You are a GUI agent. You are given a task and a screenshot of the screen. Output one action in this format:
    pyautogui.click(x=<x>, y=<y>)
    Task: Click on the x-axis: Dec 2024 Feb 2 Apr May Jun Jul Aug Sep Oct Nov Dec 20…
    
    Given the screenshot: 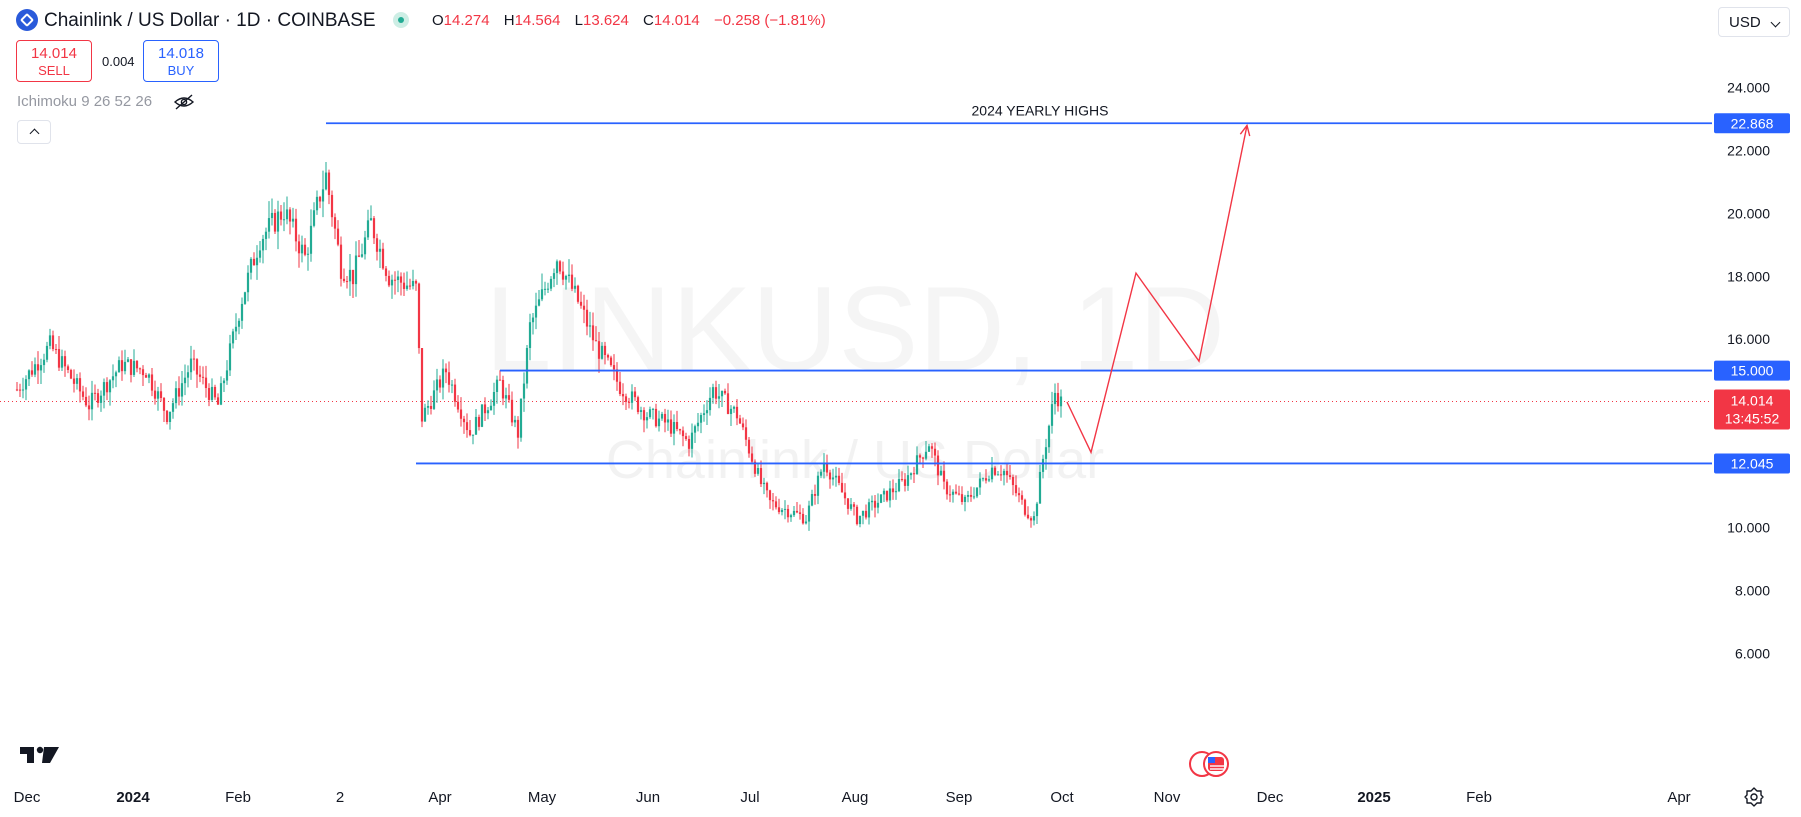 What is the action you would take?
    pyautogui.click(x=852, y=797)
    